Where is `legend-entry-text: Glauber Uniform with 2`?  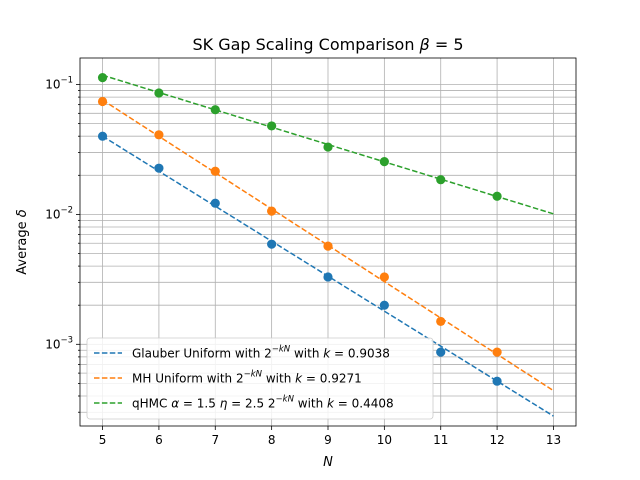 legend-entry-text: Glauber Uniform with 2 is located at coordinates (202, 354).